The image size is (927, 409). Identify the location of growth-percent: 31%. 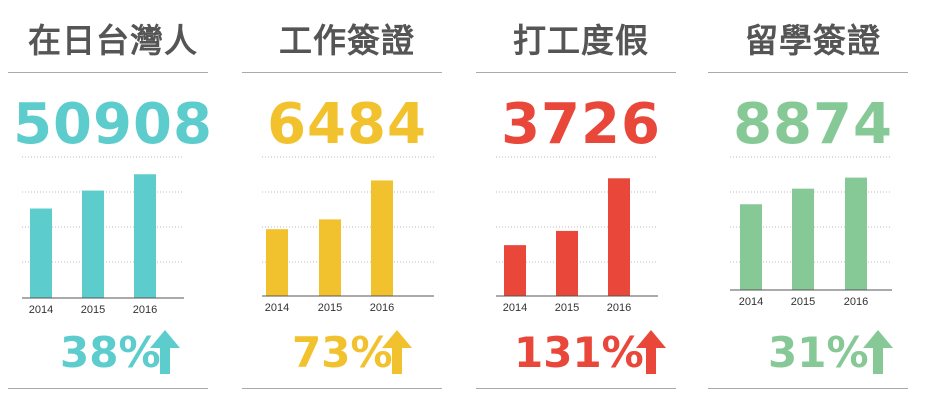
(818, 352).